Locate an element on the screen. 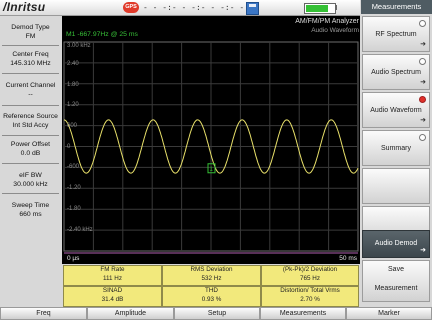 This screenshot has height=320, width=432. battery-icon is located at coordinates (320, 8).